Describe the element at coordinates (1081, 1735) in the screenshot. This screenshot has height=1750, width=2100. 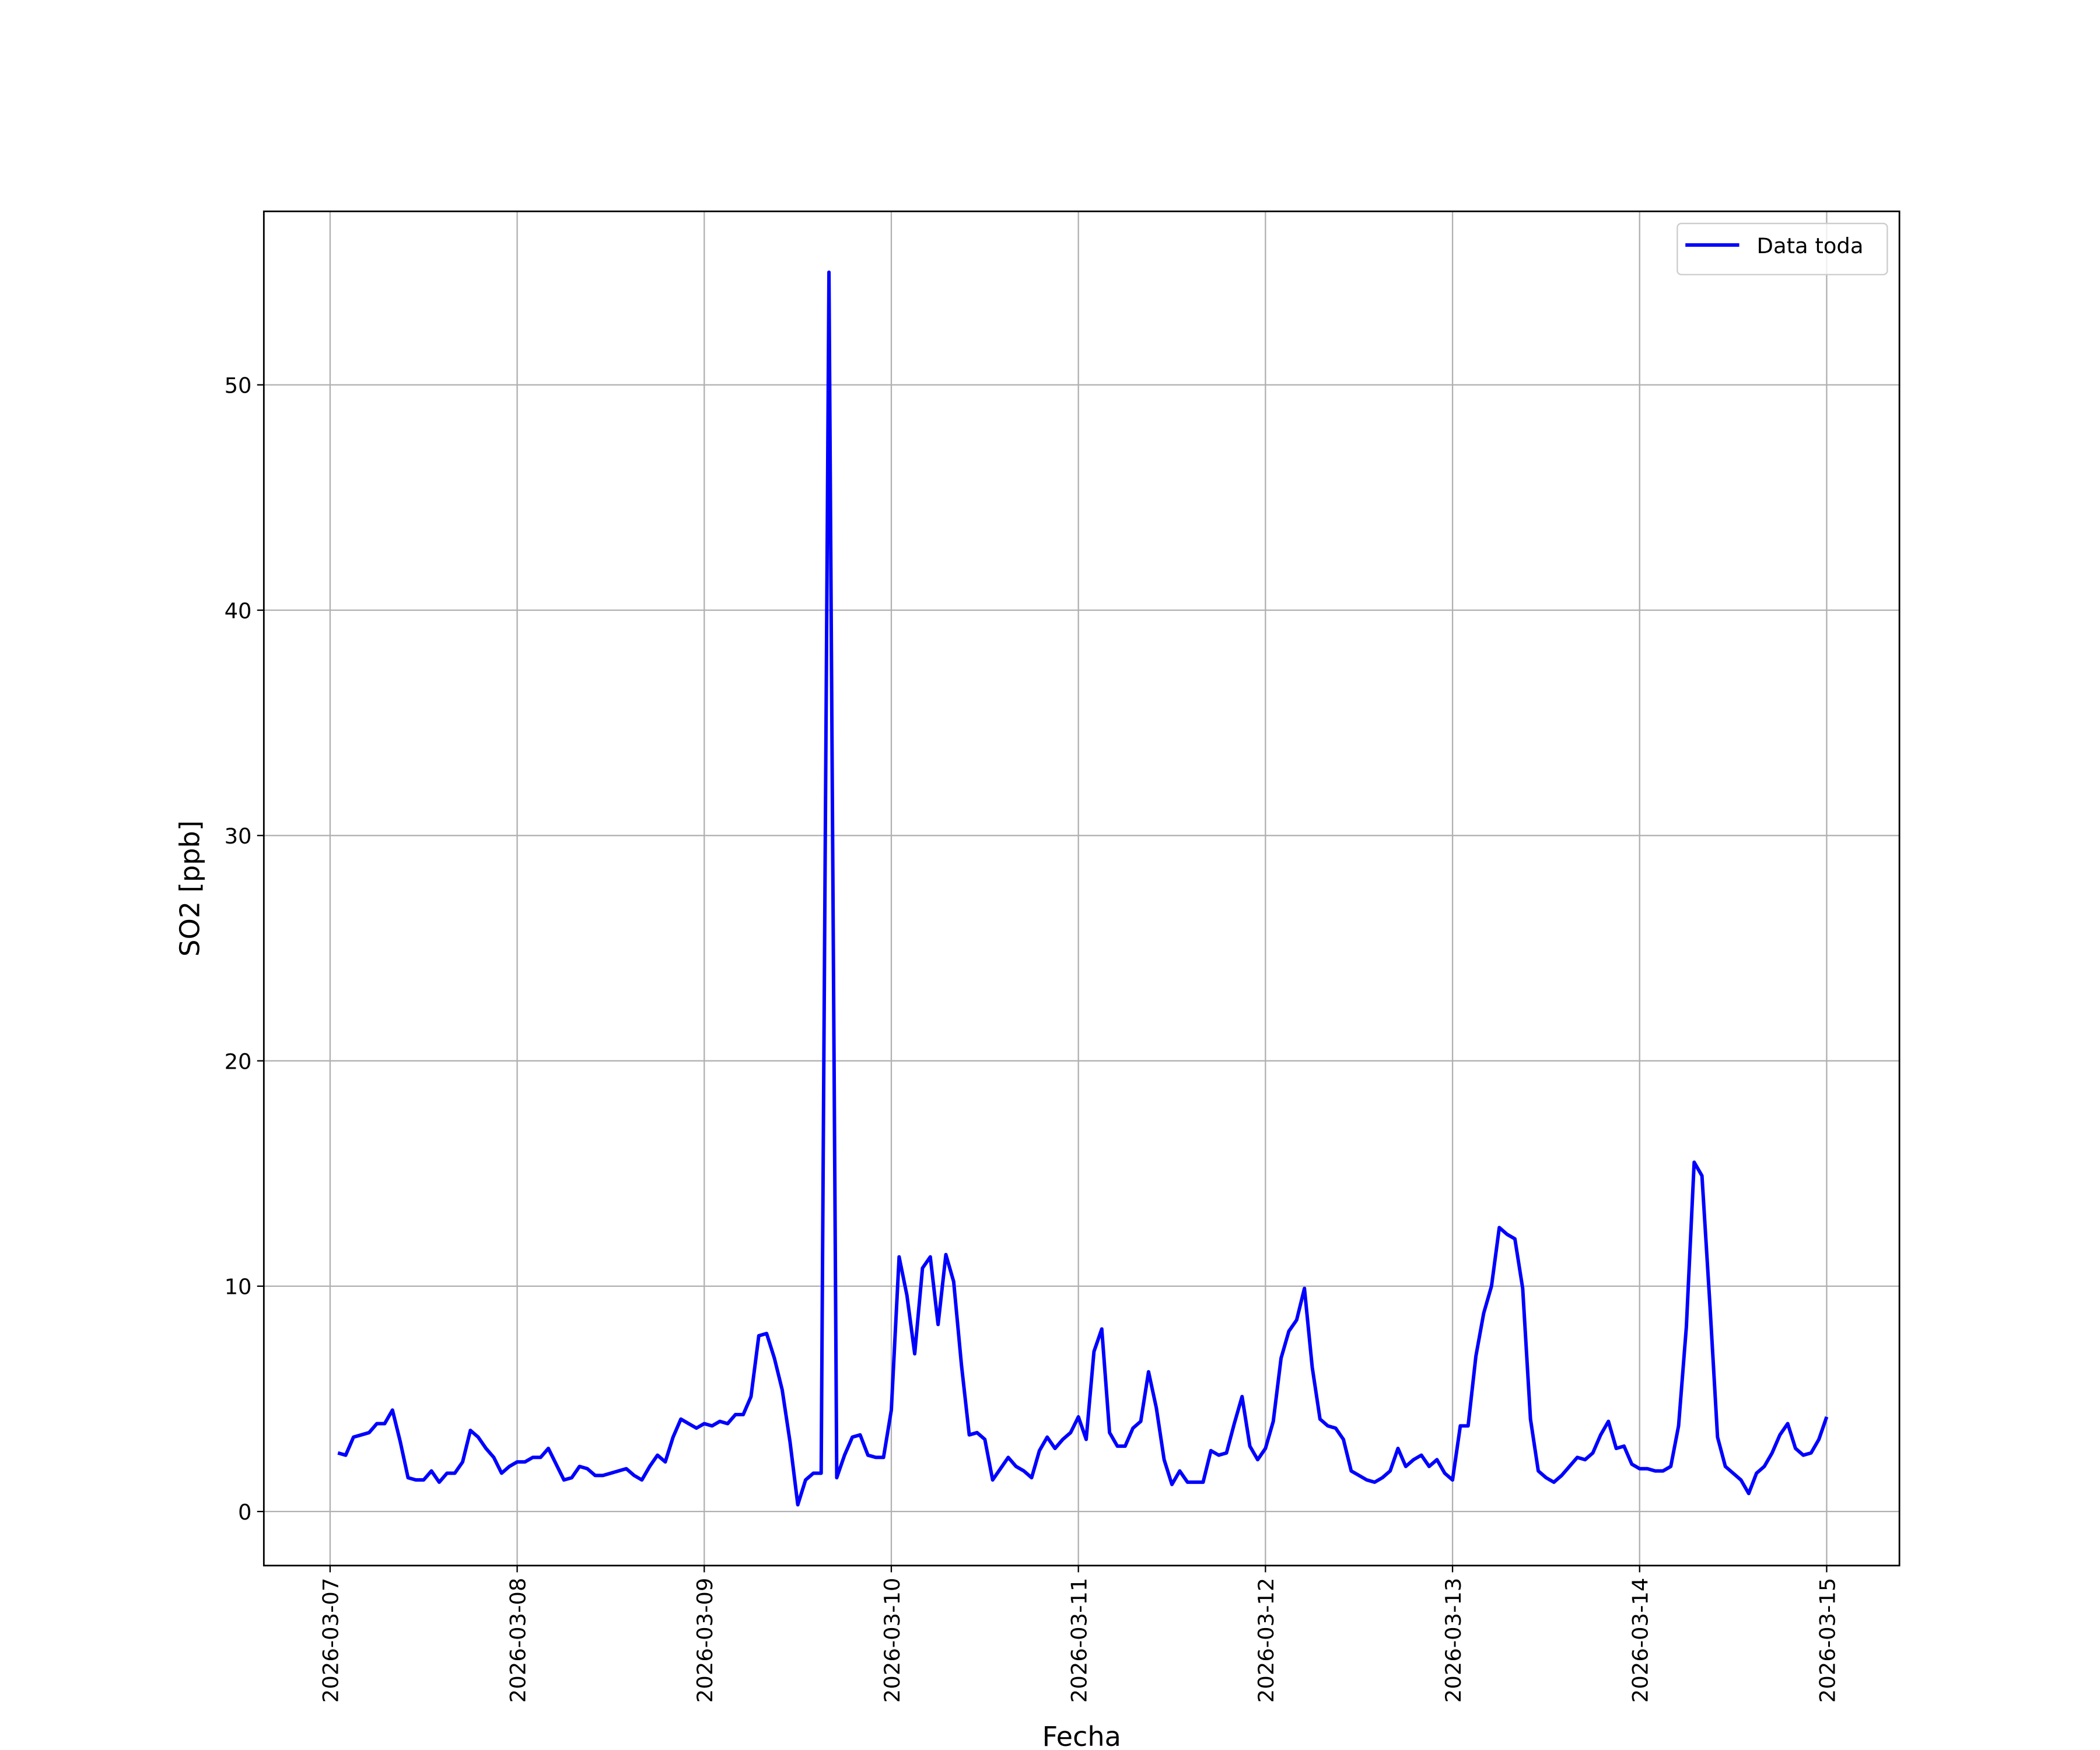
I see `x-axis-label: Fecha` at that location.